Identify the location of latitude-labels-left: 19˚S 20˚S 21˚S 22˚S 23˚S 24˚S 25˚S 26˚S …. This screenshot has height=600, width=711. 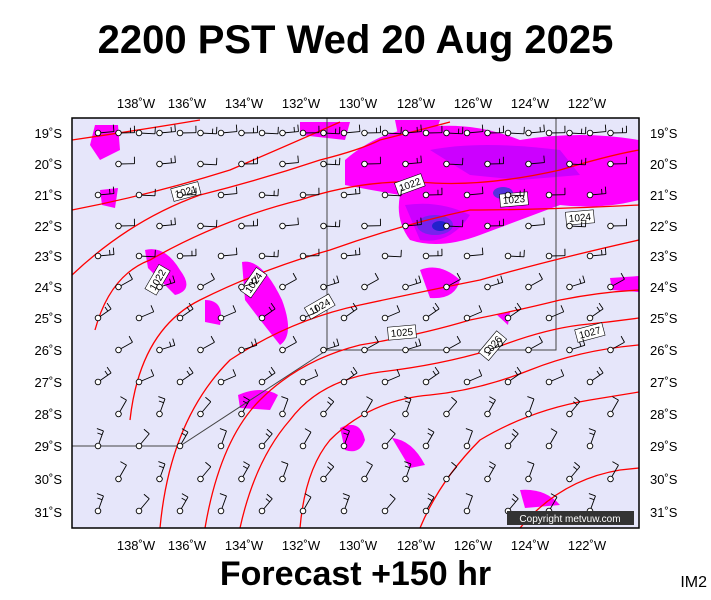
(49, 323).